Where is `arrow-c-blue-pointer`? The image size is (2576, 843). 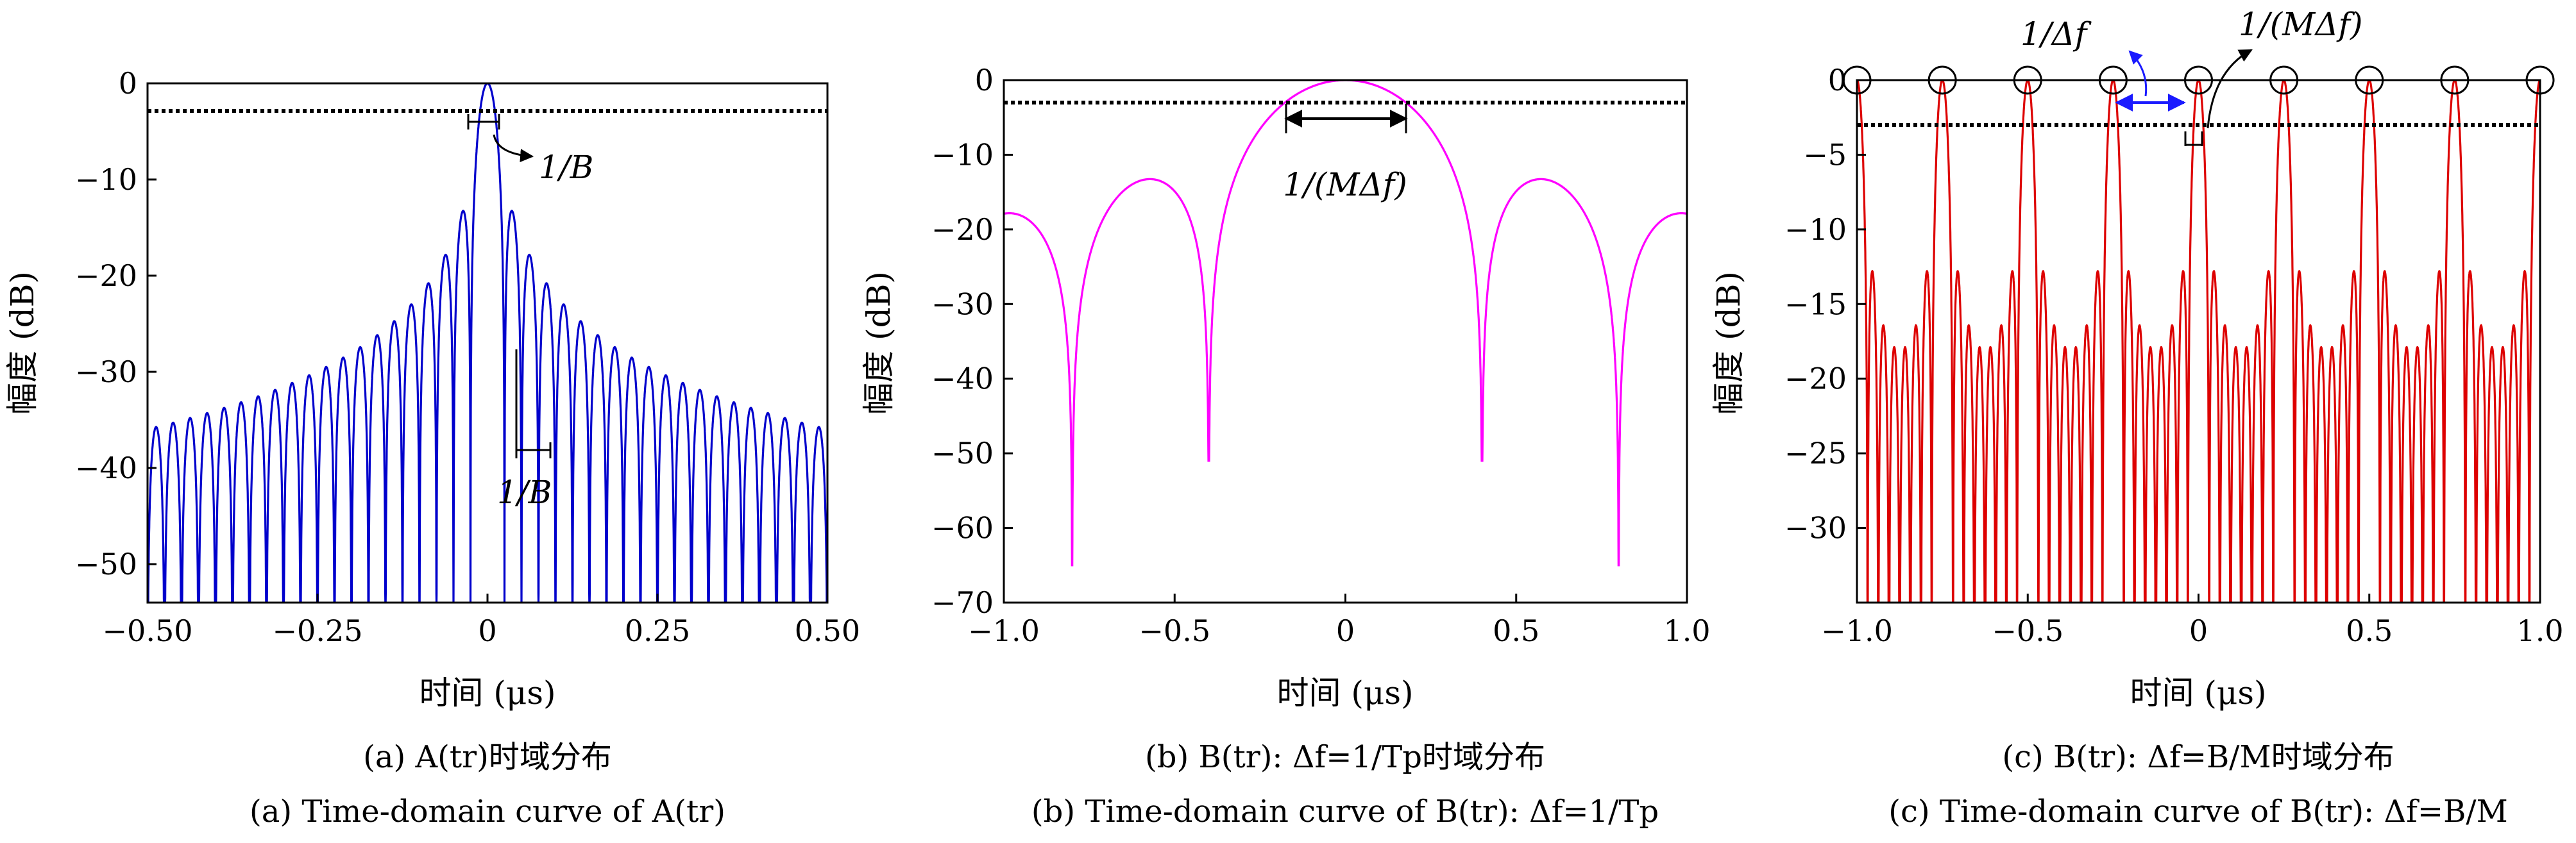
arrow-c-blue-pointer is located at coordinates (2138, 73).